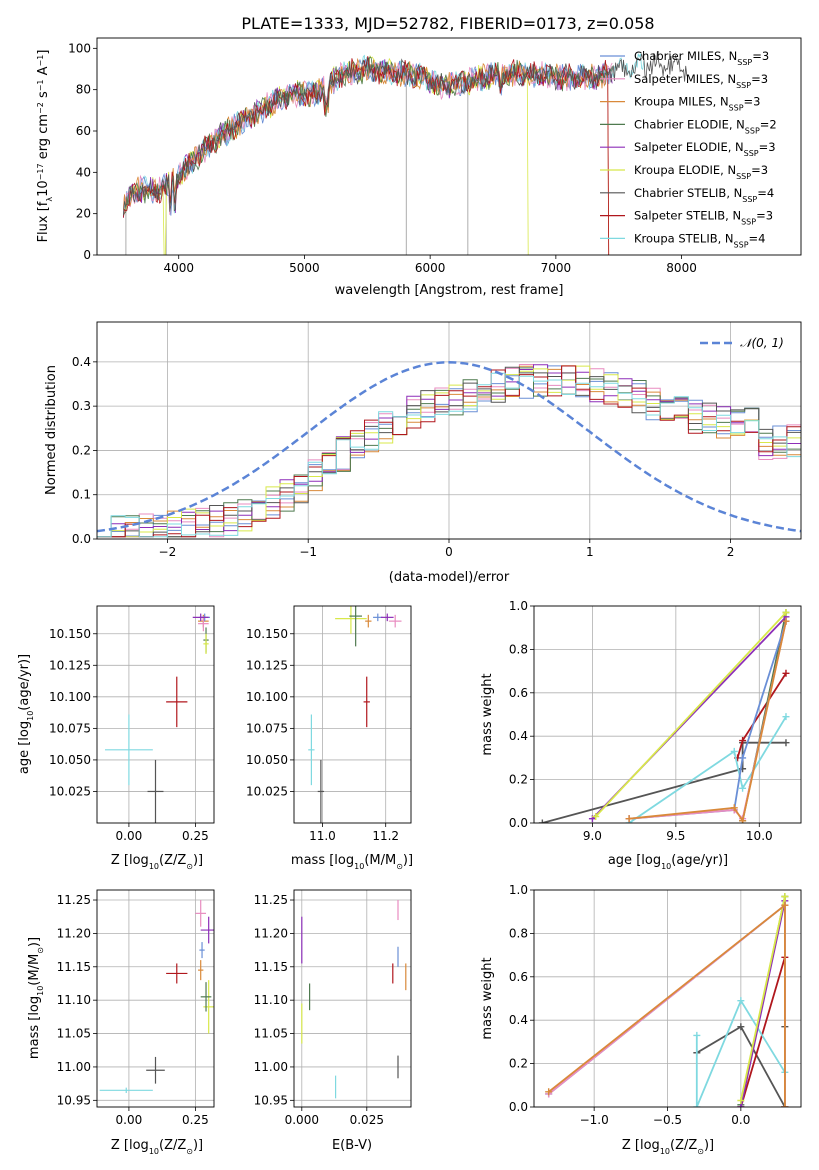 The height and width of the screenshot is (1170, 819). What do you see at coordinates (51, 430) in the screenshot?
I see `y-axis-label: Normed distribution` at bounding box center [51, 430].